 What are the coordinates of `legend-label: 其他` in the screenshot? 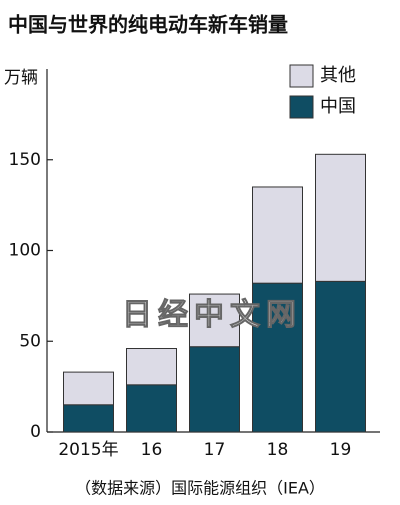 It's located at (338, 75).